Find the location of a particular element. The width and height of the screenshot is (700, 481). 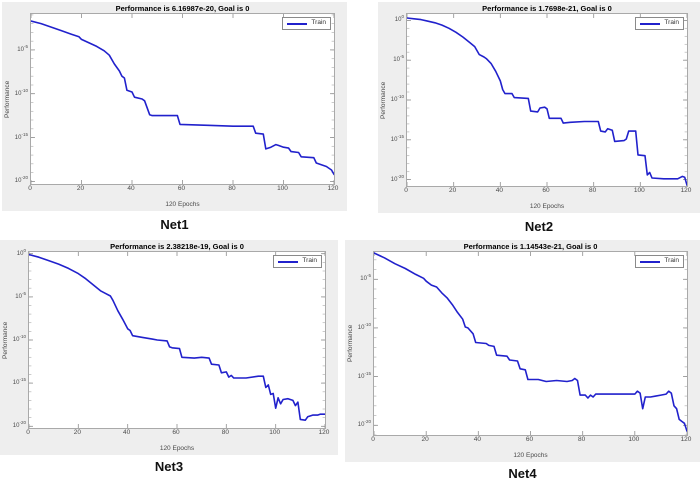

performance-curve-svg is located at coordinates (547, 100).